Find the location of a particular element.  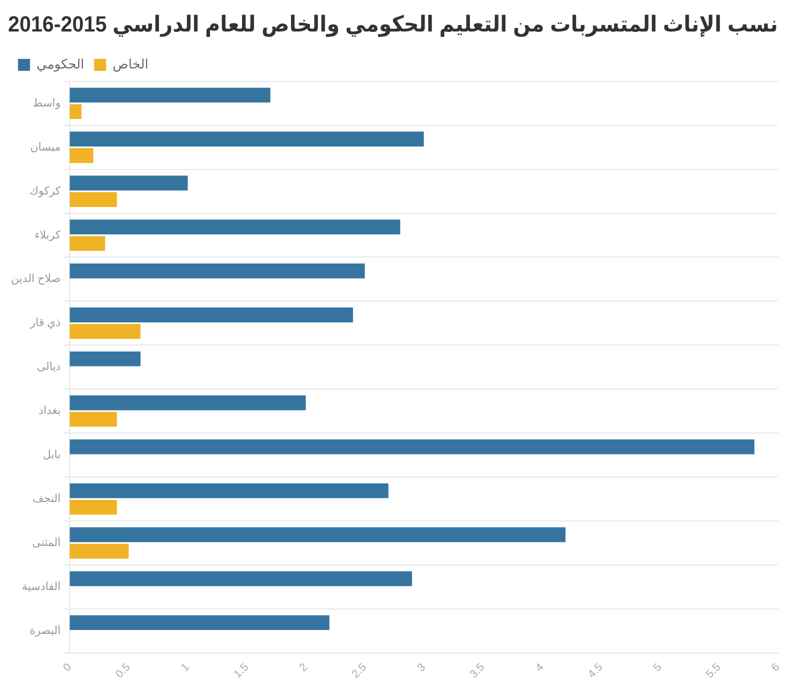

legend-label: الخاص is located at coordinates (130, 64).